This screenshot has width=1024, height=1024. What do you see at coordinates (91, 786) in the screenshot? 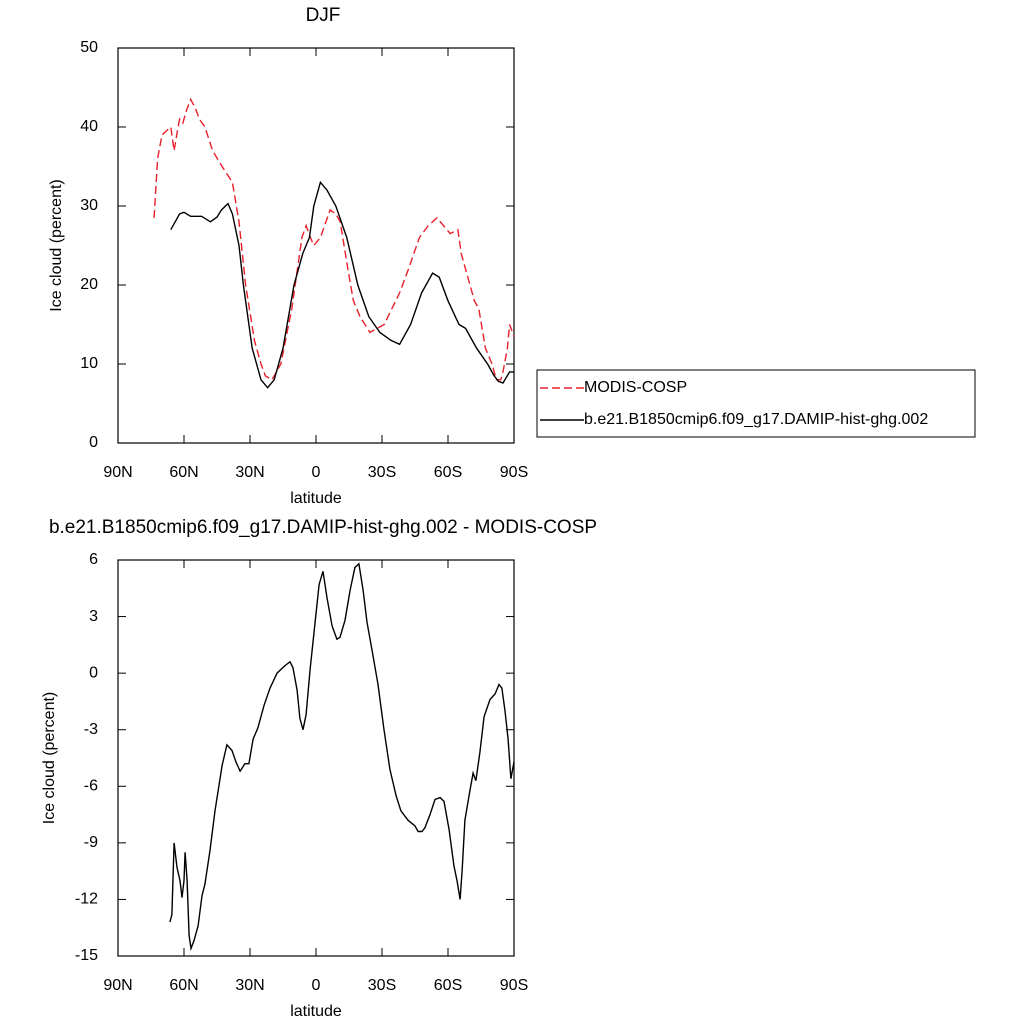
I see `y-tick-label: -6` at bounding box center [91, 786].